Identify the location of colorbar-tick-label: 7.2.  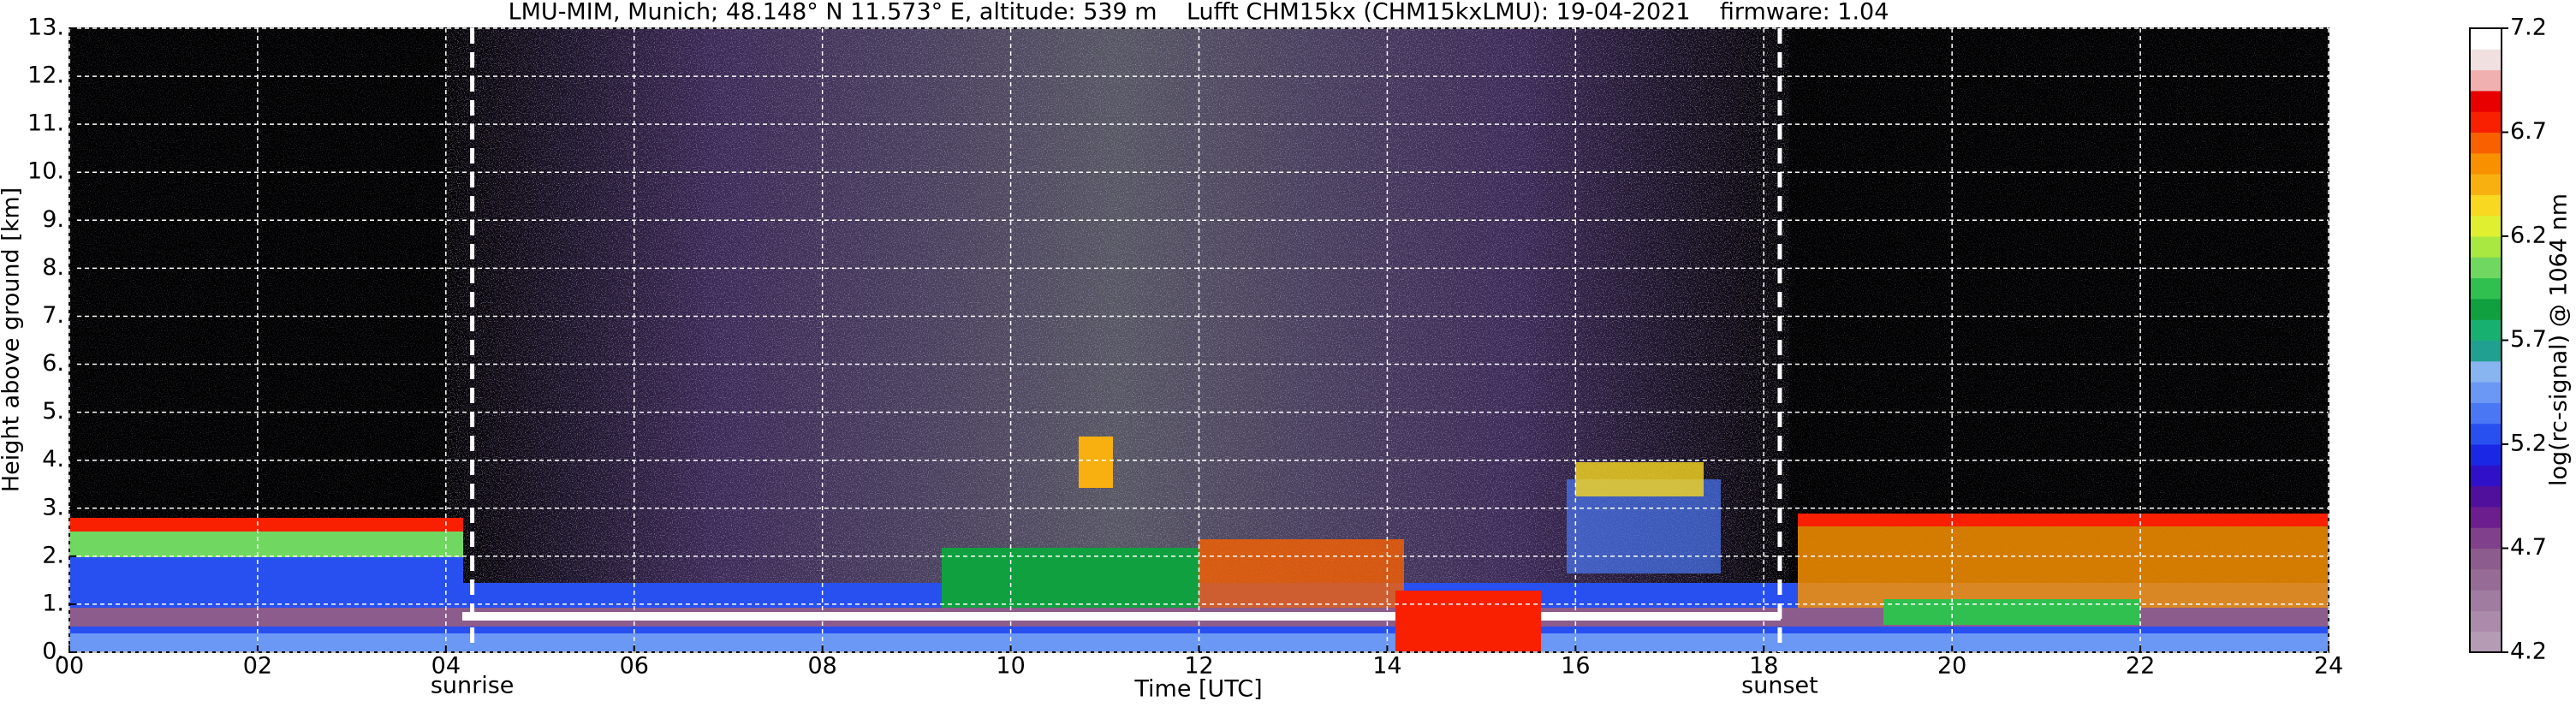
(2529, 28).